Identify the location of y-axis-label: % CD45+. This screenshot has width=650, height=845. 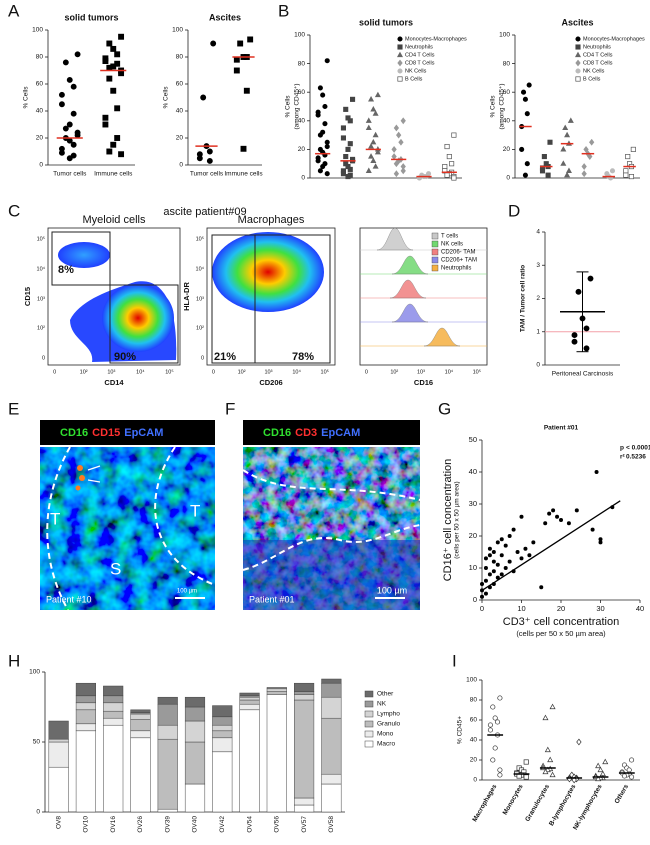
(460, 730).